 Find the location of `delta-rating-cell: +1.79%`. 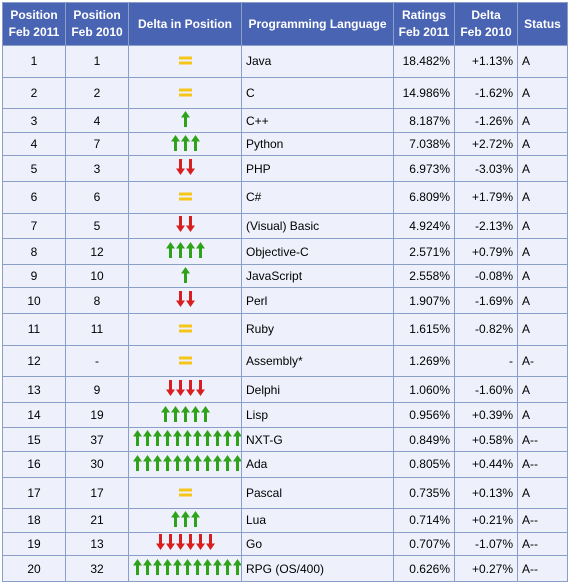

delta-rating-cell: +1.79% is located at coordinates (486, 197).